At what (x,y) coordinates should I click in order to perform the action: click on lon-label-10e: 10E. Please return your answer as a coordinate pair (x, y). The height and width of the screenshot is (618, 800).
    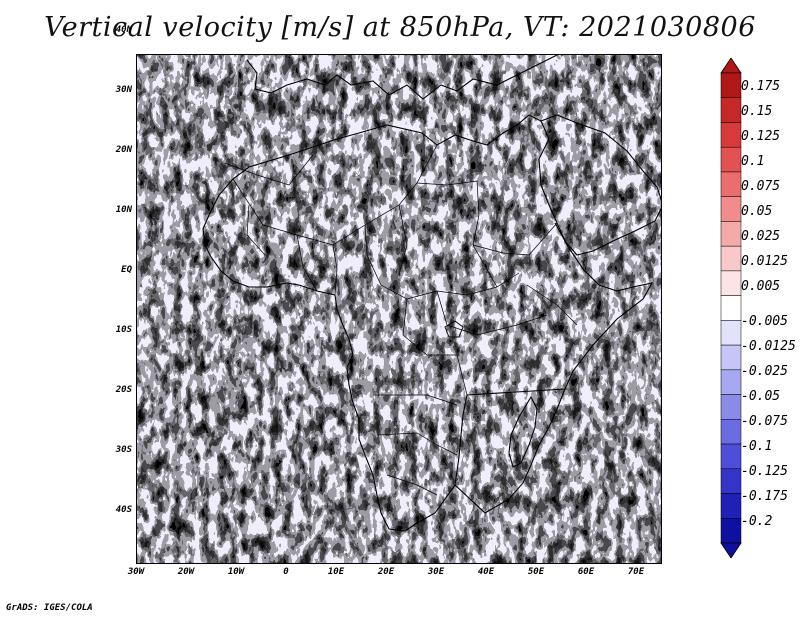
    Looking at the image, I should click on (336, 572).